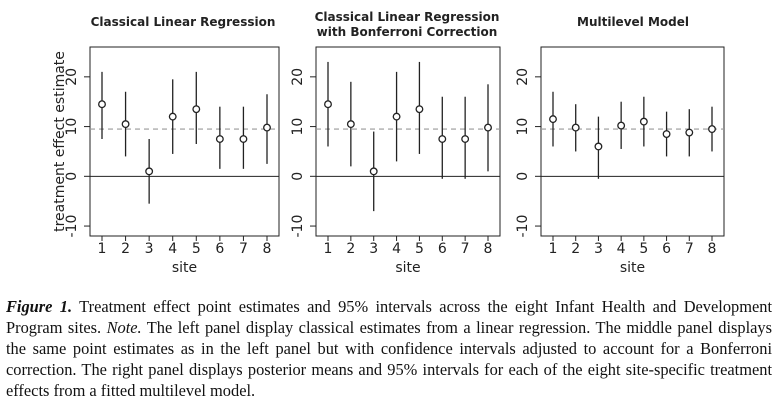 This screenshot has height=416, width=776. Describe the element at coordinates (633, 22) in the screenshot. I see `panel-title: Multilevel Model` at that location.